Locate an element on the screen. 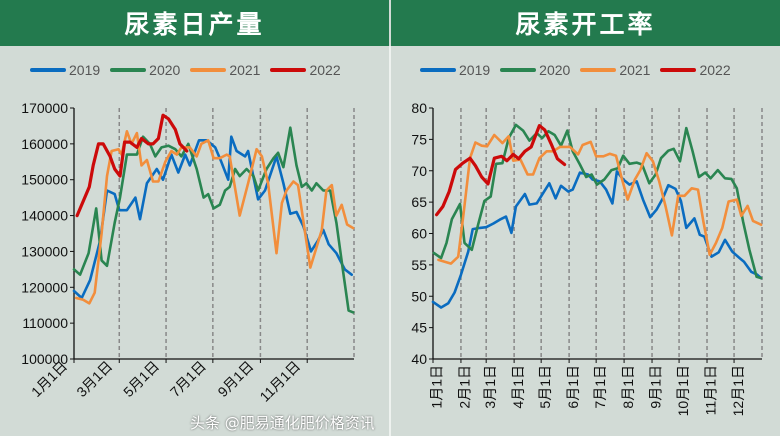  x-tick-label: 6月1日 is located at coordinates (573, 387).